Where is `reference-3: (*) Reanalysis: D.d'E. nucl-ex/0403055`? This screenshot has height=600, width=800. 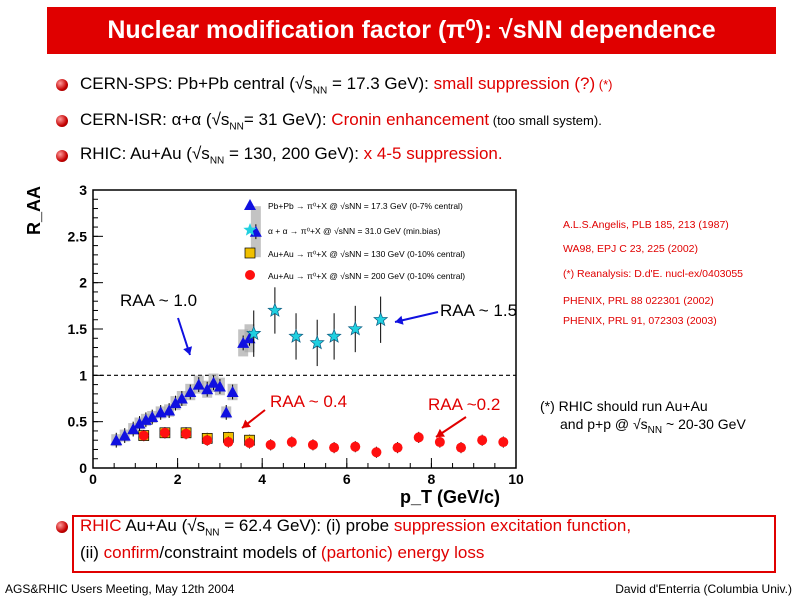 reference-3: (*) Reanalysis: D.d'E. nucl-ex/0403055 is located at coordinates (653, 274).